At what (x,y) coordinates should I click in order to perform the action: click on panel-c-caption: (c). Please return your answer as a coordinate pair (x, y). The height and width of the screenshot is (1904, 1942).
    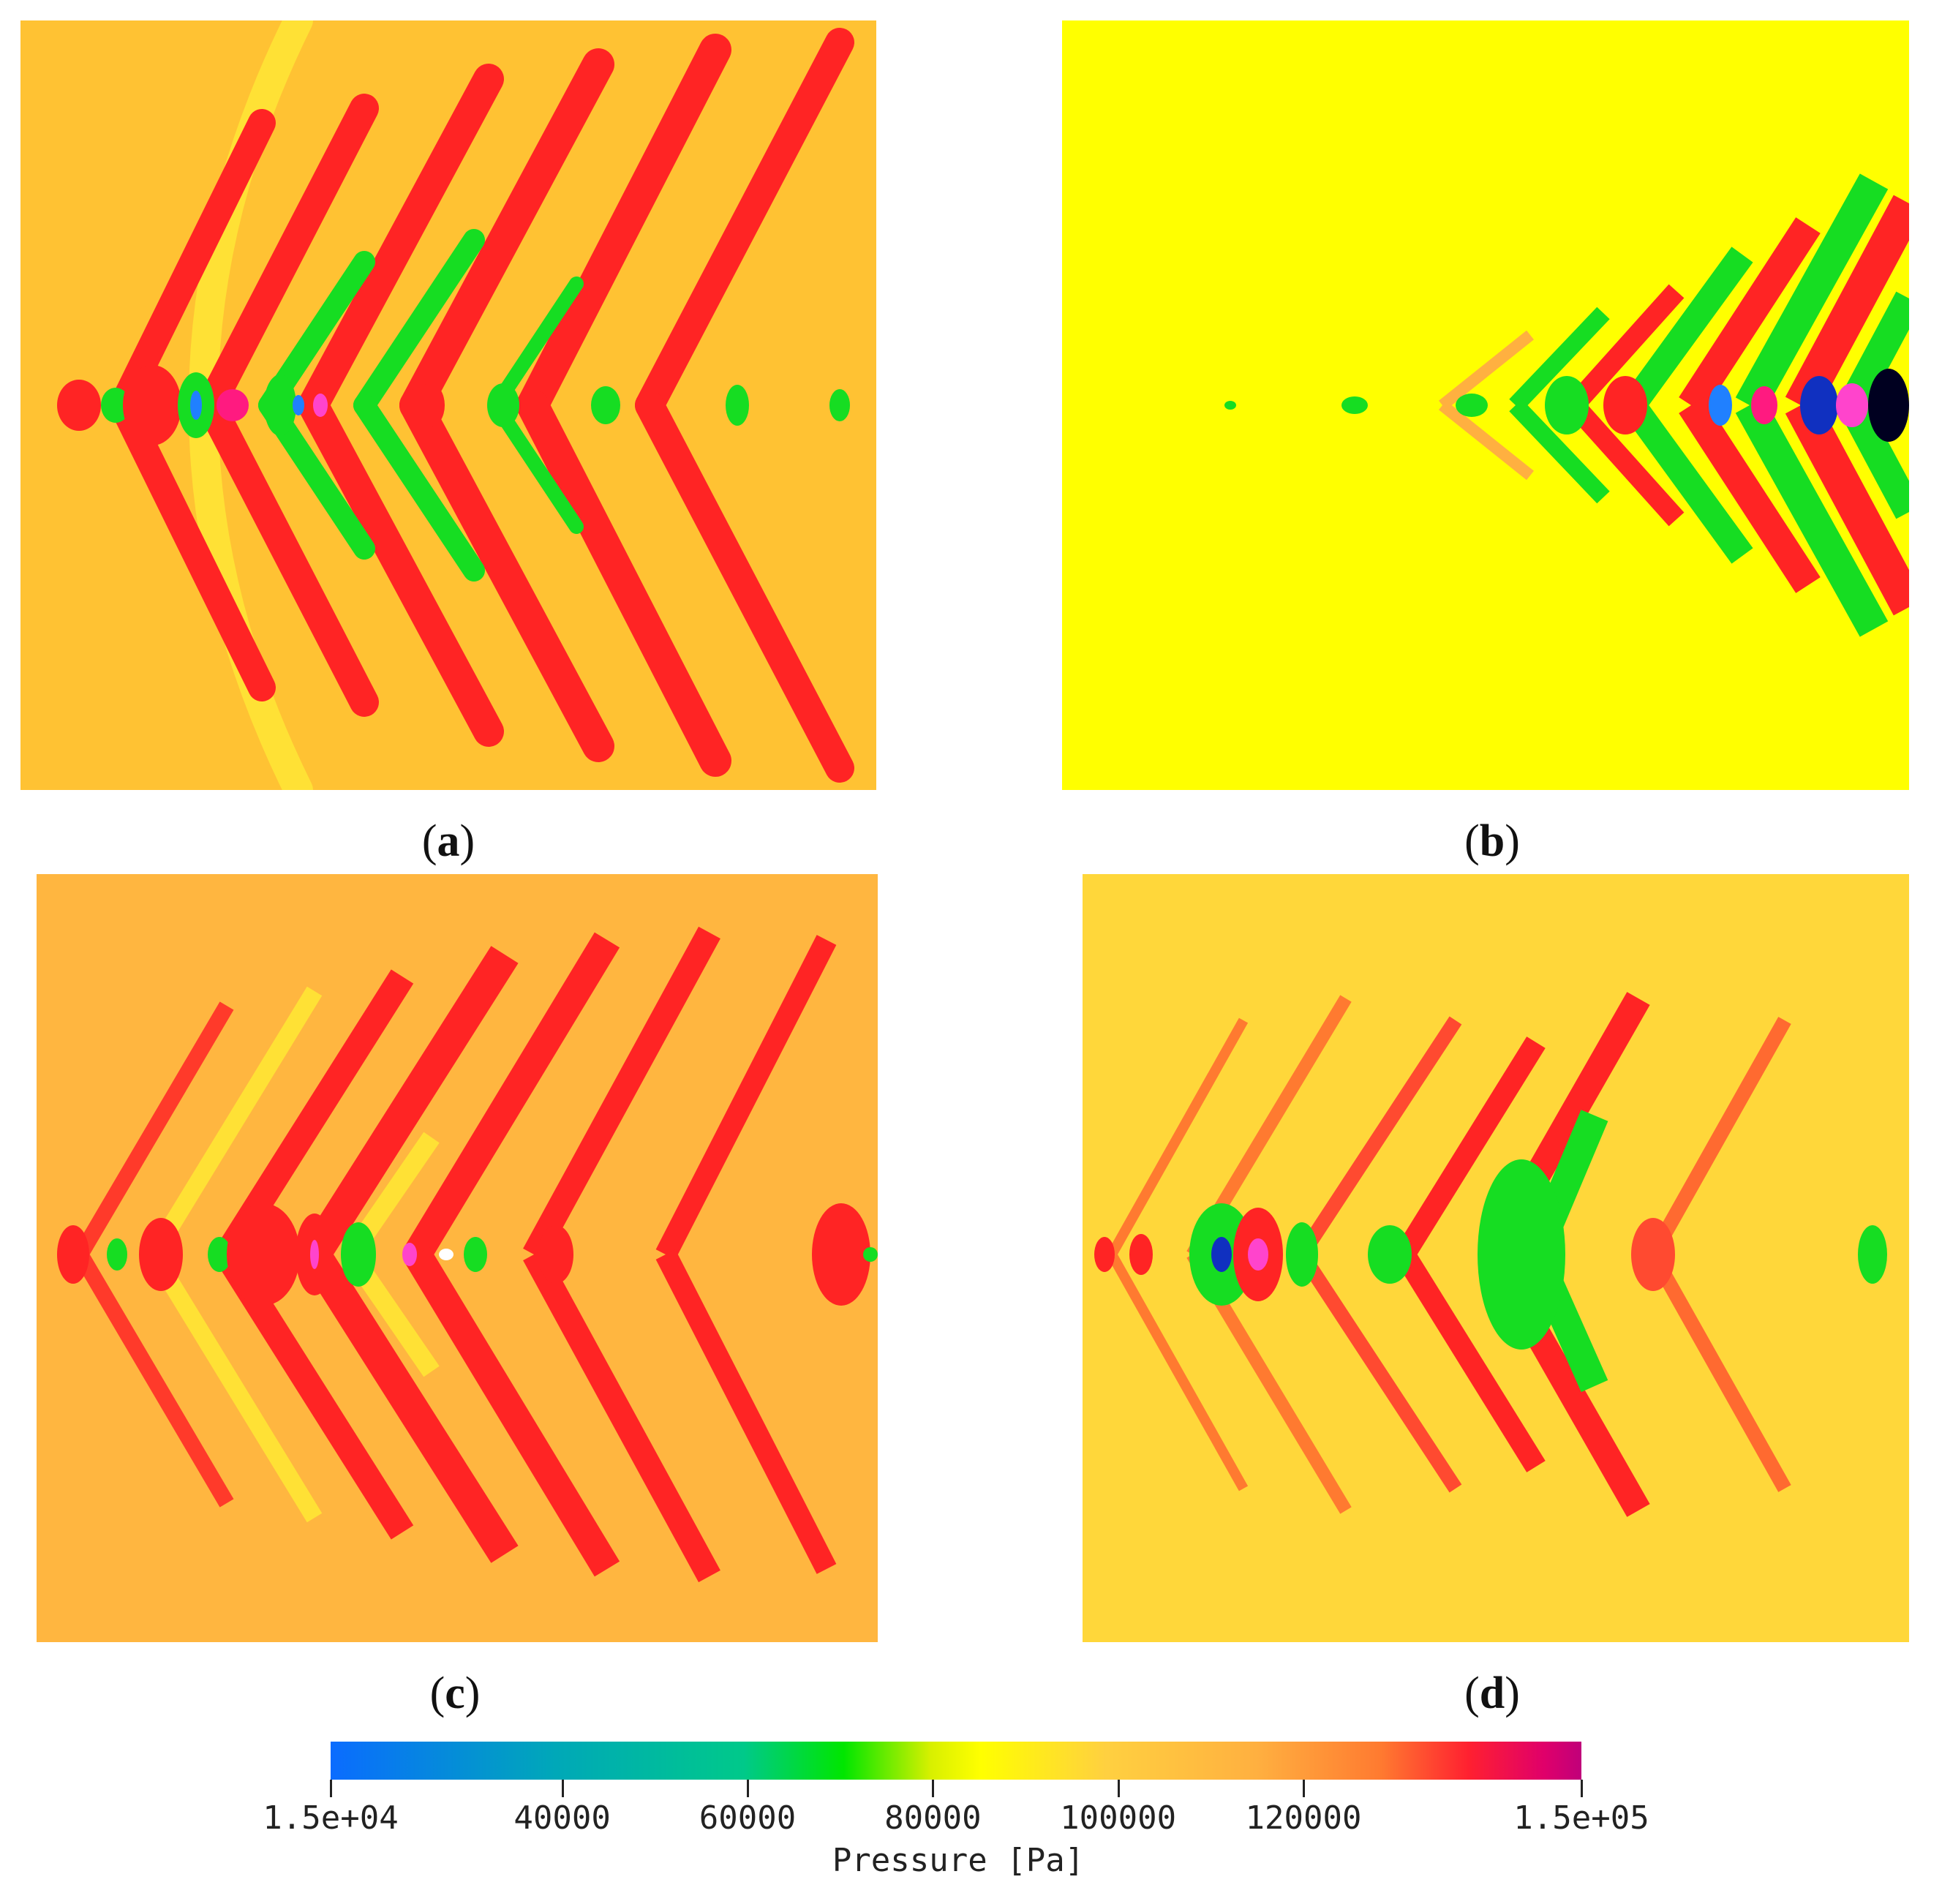
    Looking at the image, I should click on (455, 1694).